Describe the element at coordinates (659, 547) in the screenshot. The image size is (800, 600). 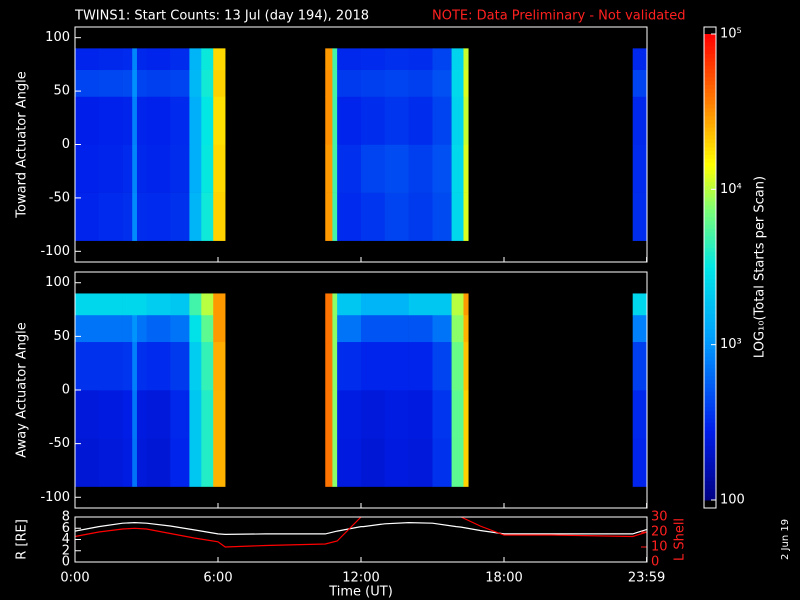
I see `y2-tick-label: 10` at that location.